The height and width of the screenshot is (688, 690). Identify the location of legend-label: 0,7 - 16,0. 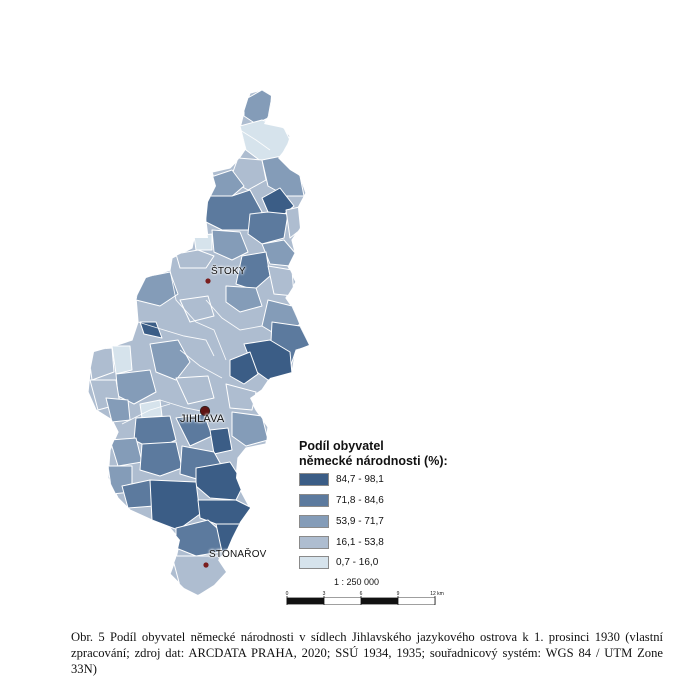
(357, 562).